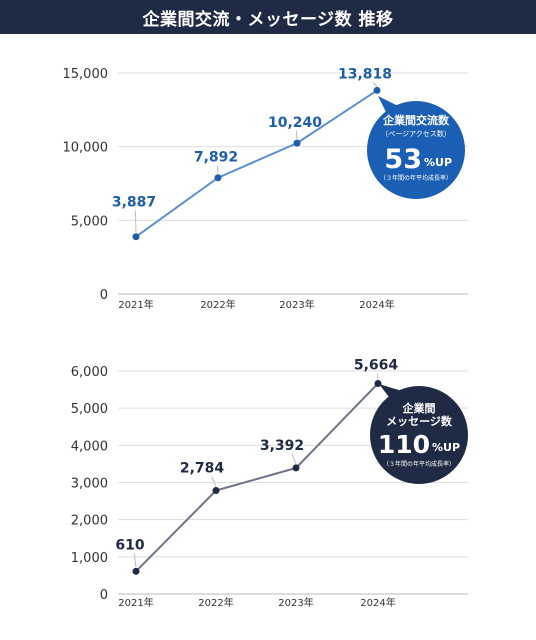 The image size is (536, 640). I want to click on chart-1-x-ticks: 2021年 2022年 2023年 2024年, so click(256, 304).